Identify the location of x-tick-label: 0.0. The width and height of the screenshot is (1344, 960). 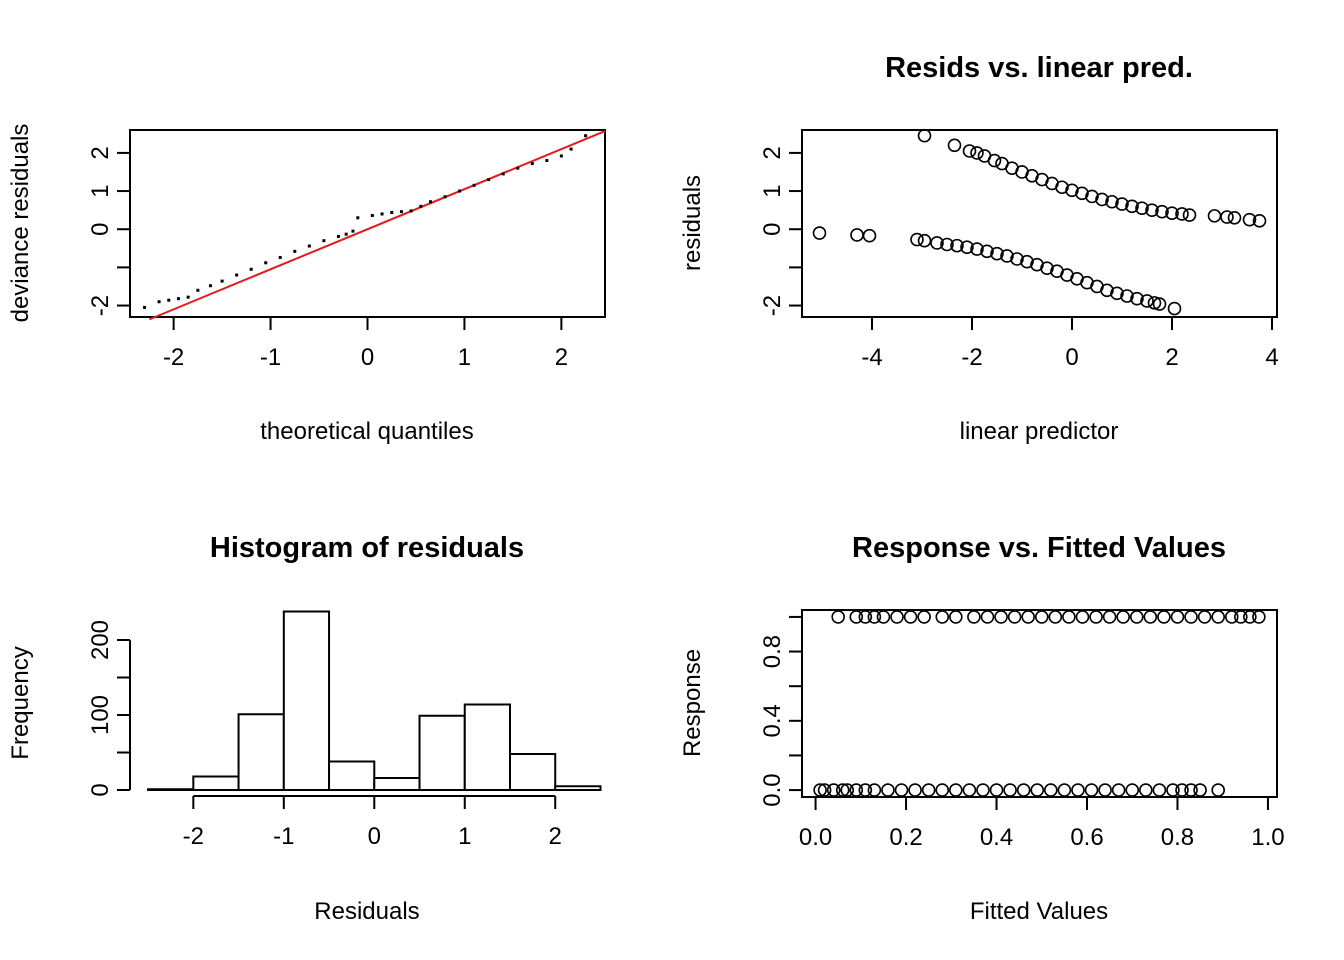
(815, 837).